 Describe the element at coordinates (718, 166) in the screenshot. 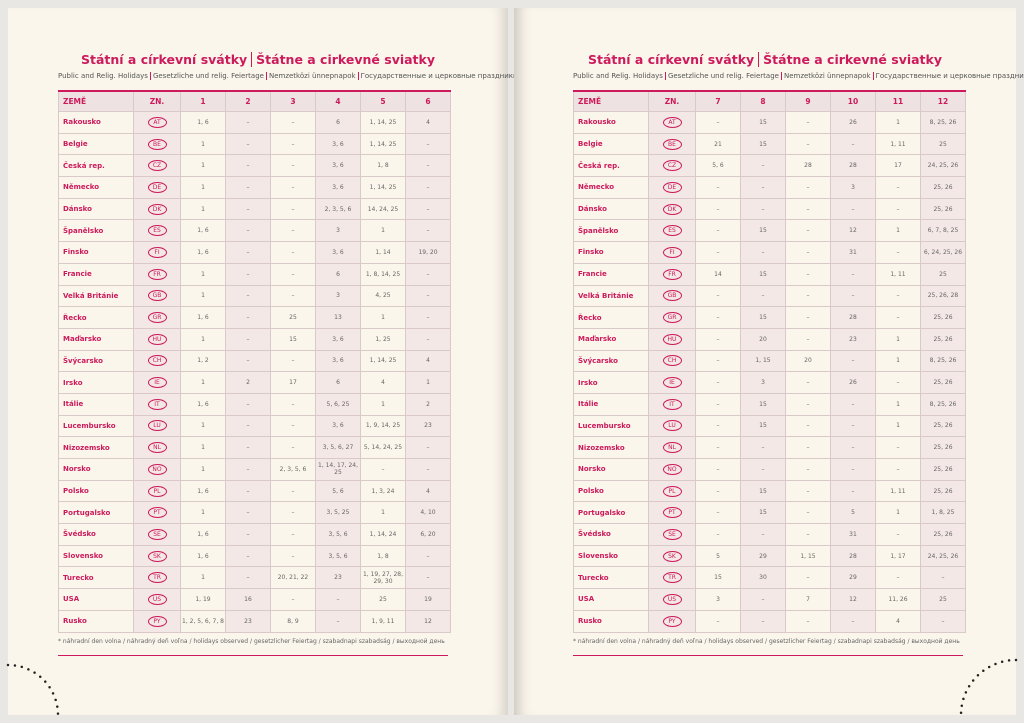

I see `holiday-dates: 5, 6` at that location.